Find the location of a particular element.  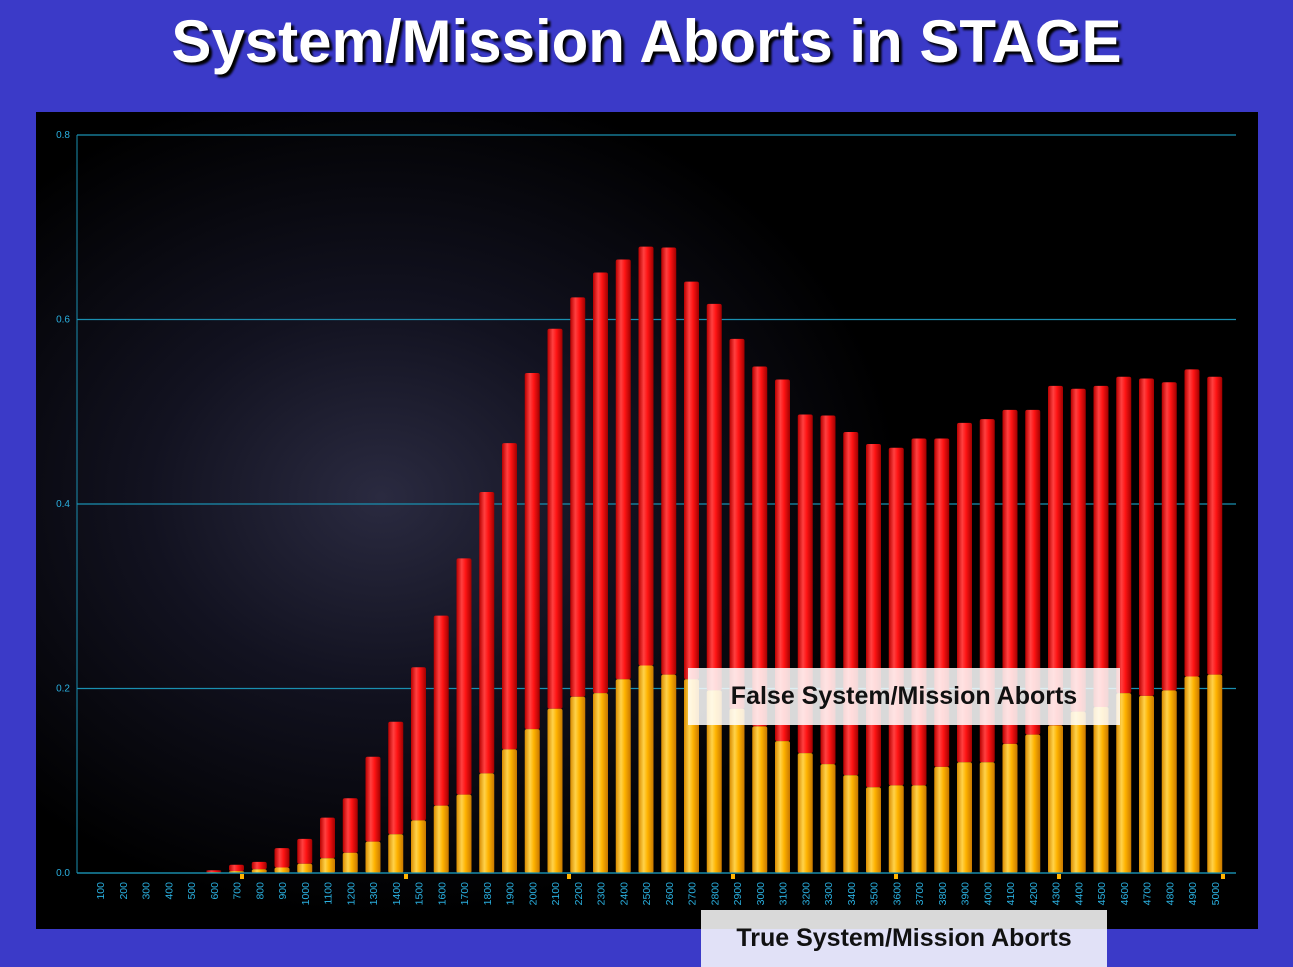

x-tick-label: 4200 is located at coordinates (1034, 894).